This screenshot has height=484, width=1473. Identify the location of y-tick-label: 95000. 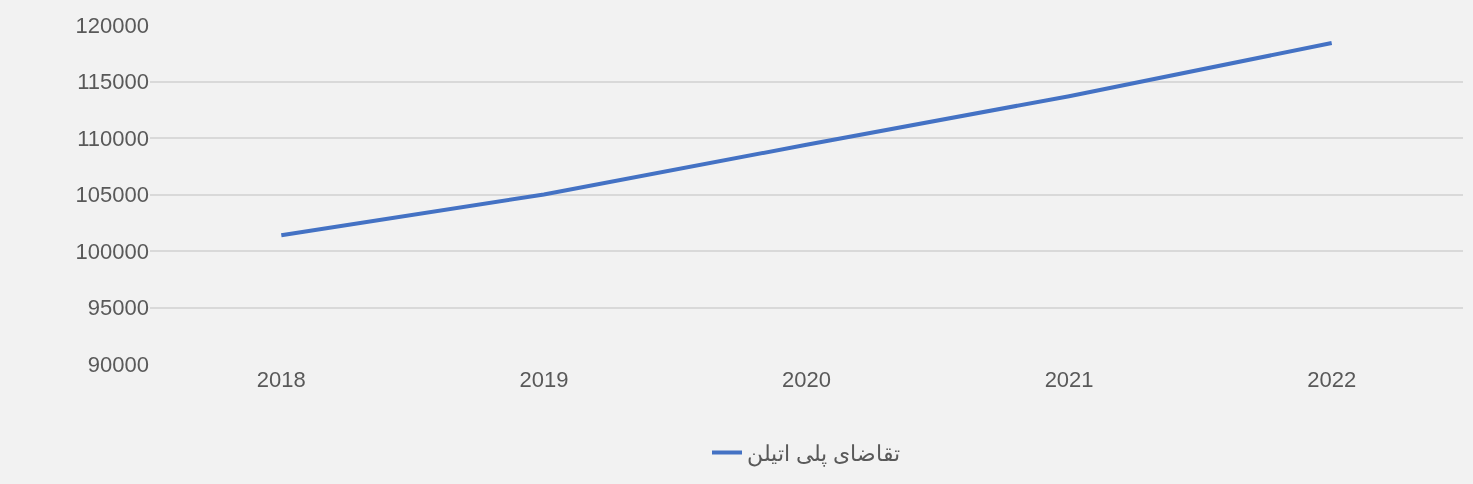
(118, 308).